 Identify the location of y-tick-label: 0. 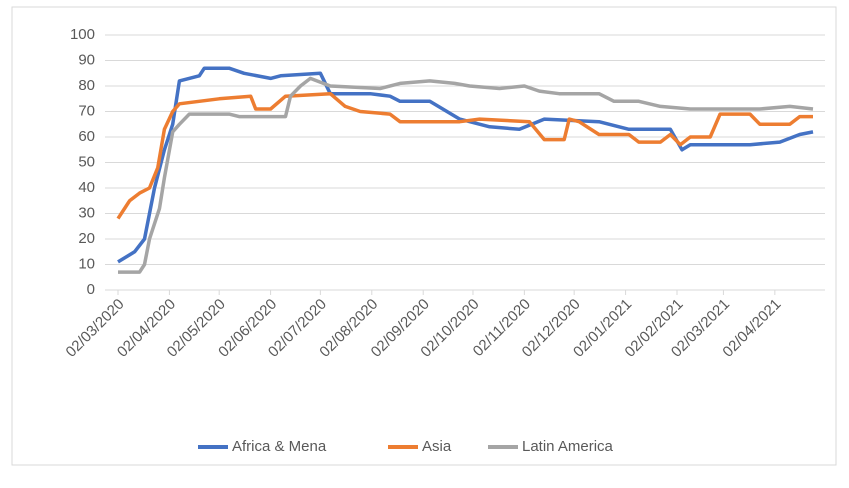
(91, 289).